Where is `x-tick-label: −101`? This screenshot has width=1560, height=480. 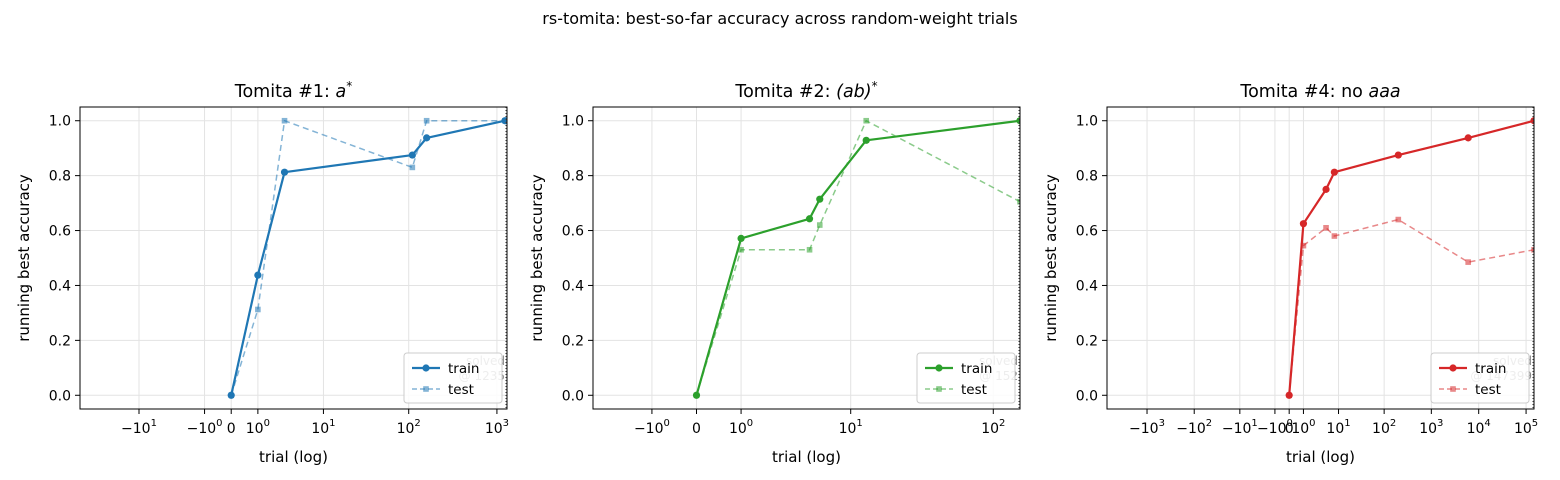
x-tick-label: −101 is located at coordinates (1240, 427).